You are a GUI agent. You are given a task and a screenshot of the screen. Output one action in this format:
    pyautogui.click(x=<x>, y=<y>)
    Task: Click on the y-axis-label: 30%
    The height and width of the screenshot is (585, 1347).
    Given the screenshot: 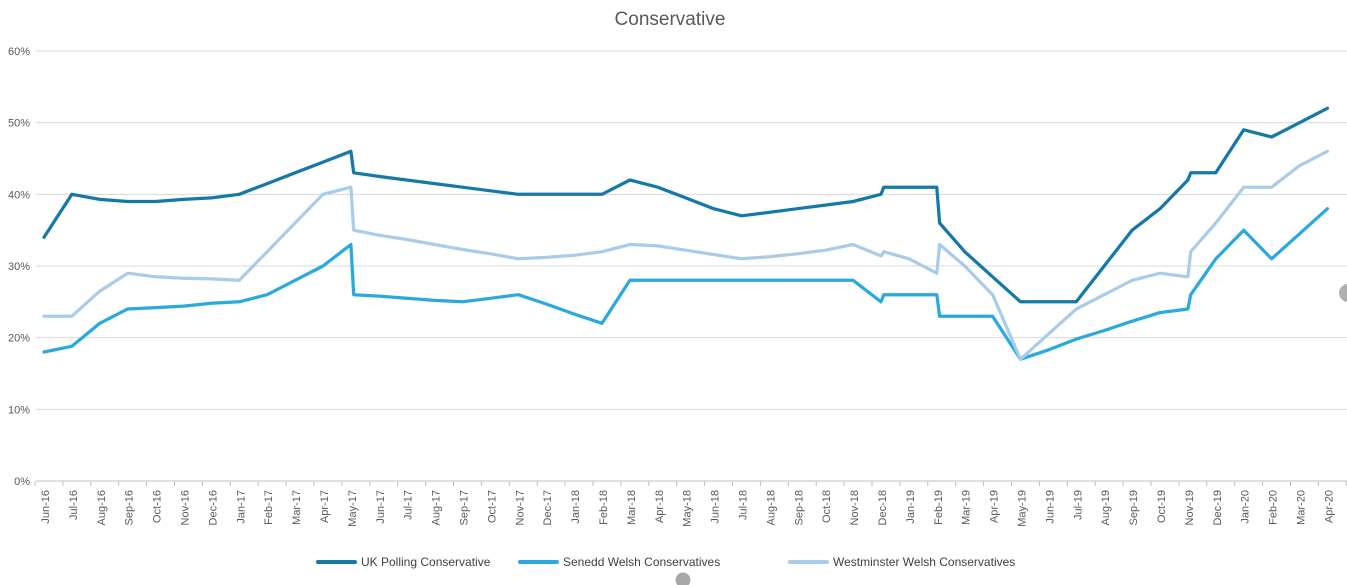 What is the action you would take?
    pyautogui.click(x=19, y=267)
    